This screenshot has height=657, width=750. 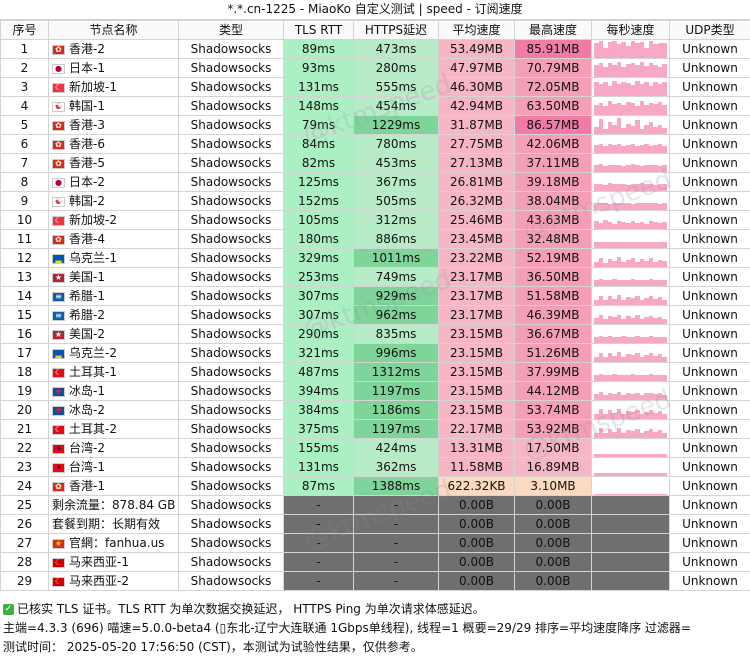 I want to click on flag-is-icon: ✚, so click(x=58, y=410).